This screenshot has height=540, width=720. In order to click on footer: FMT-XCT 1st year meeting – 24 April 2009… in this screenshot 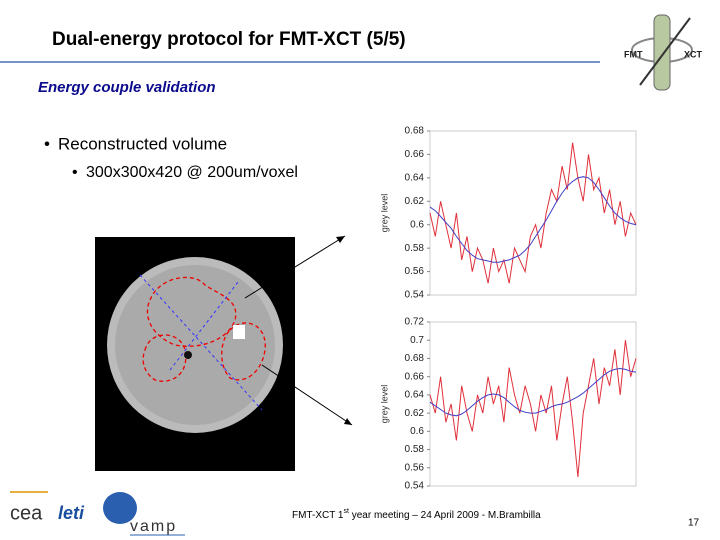, I will do `click(416, 514)`.